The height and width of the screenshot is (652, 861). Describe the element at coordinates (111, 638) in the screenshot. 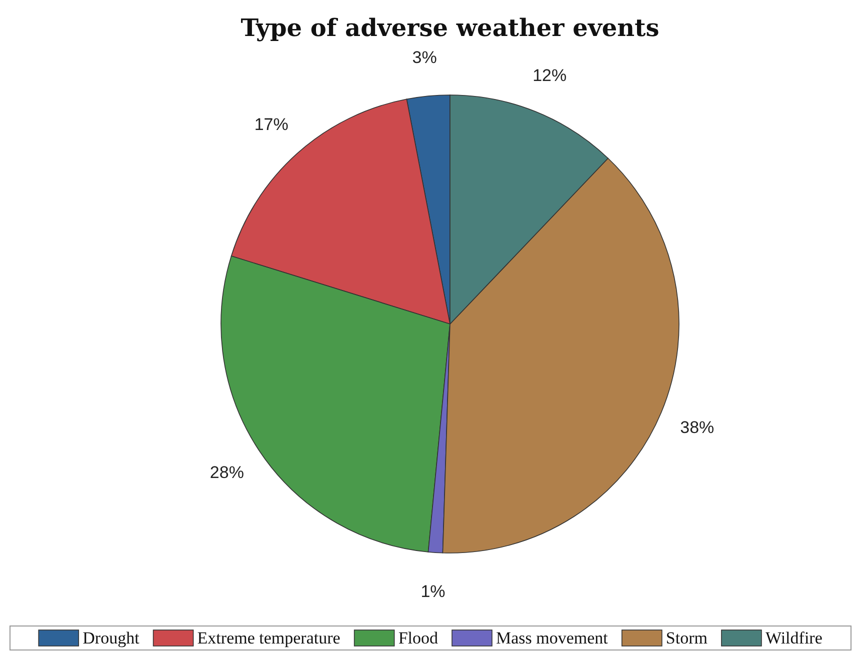

I see `legend-label: Drought` at that location.